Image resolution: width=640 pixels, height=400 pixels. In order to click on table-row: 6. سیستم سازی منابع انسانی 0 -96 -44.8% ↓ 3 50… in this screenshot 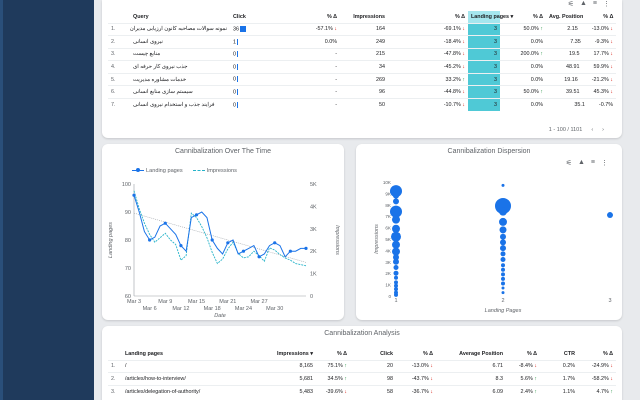, I will do `click(362, 92)`.